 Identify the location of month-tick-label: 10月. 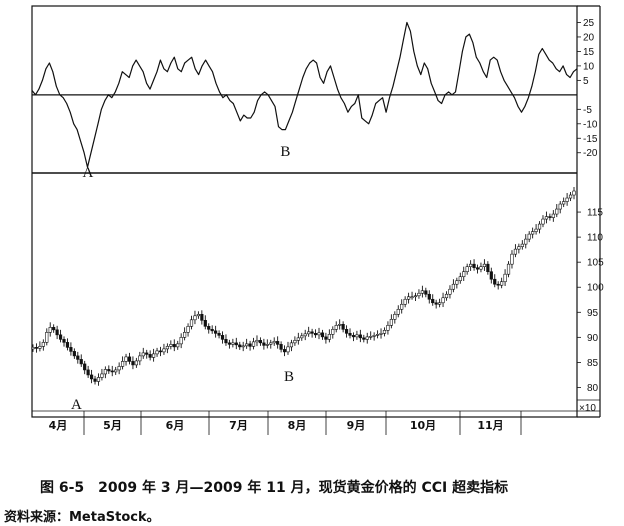
(423, 425).